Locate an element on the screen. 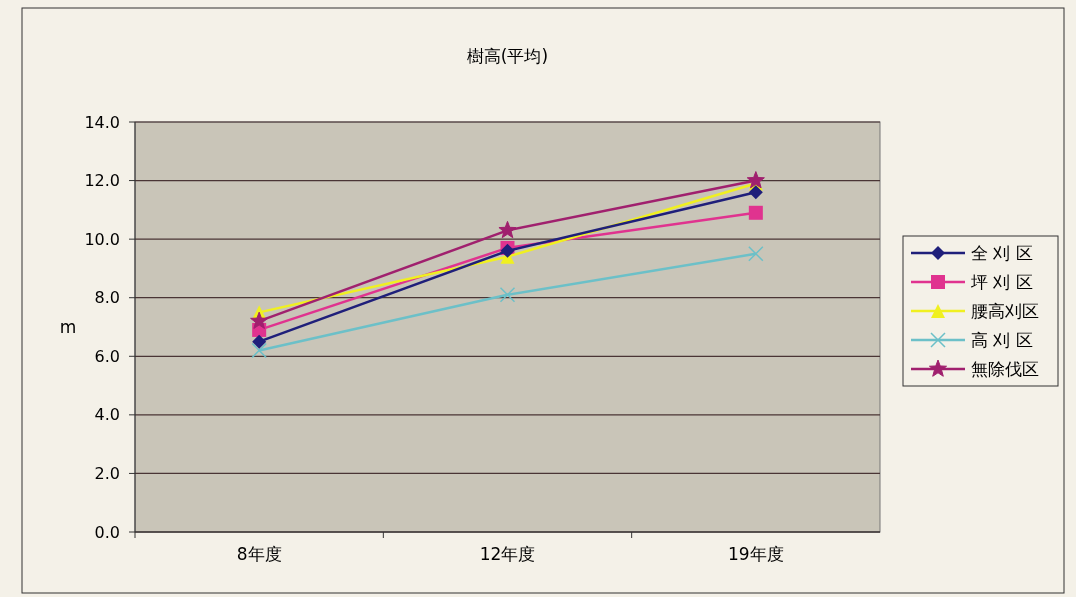 The image size is (1076, 597). x-tick-label: 19年度 is located at coordinates (756, 554).